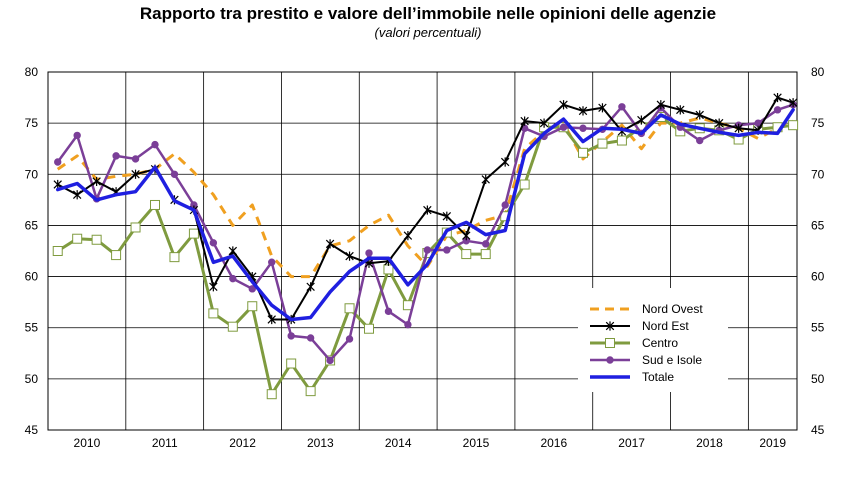 The width and height of the screenshot is (856, 480). What do you see at coordinates (320, 443) in the screenshot?
I see `x-year-label: 2013` at bounding box center [320, 443].